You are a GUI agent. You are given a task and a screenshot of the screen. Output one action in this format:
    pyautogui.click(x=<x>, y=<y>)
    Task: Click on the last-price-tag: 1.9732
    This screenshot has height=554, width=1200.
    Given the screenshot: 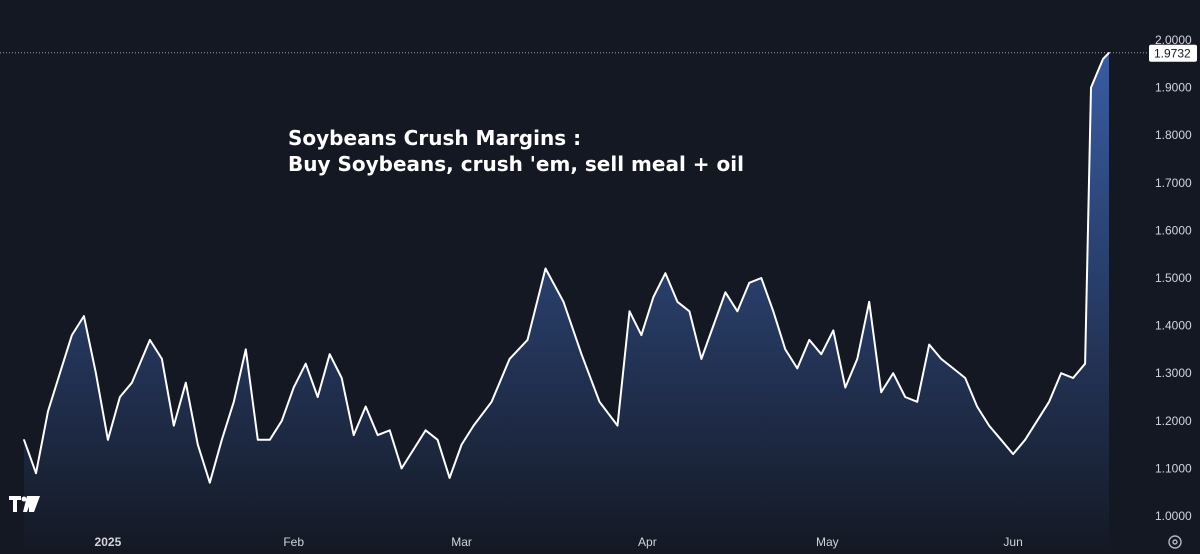 What is the action you would take?
    pyautogui.click(x=1173, y=53)
    